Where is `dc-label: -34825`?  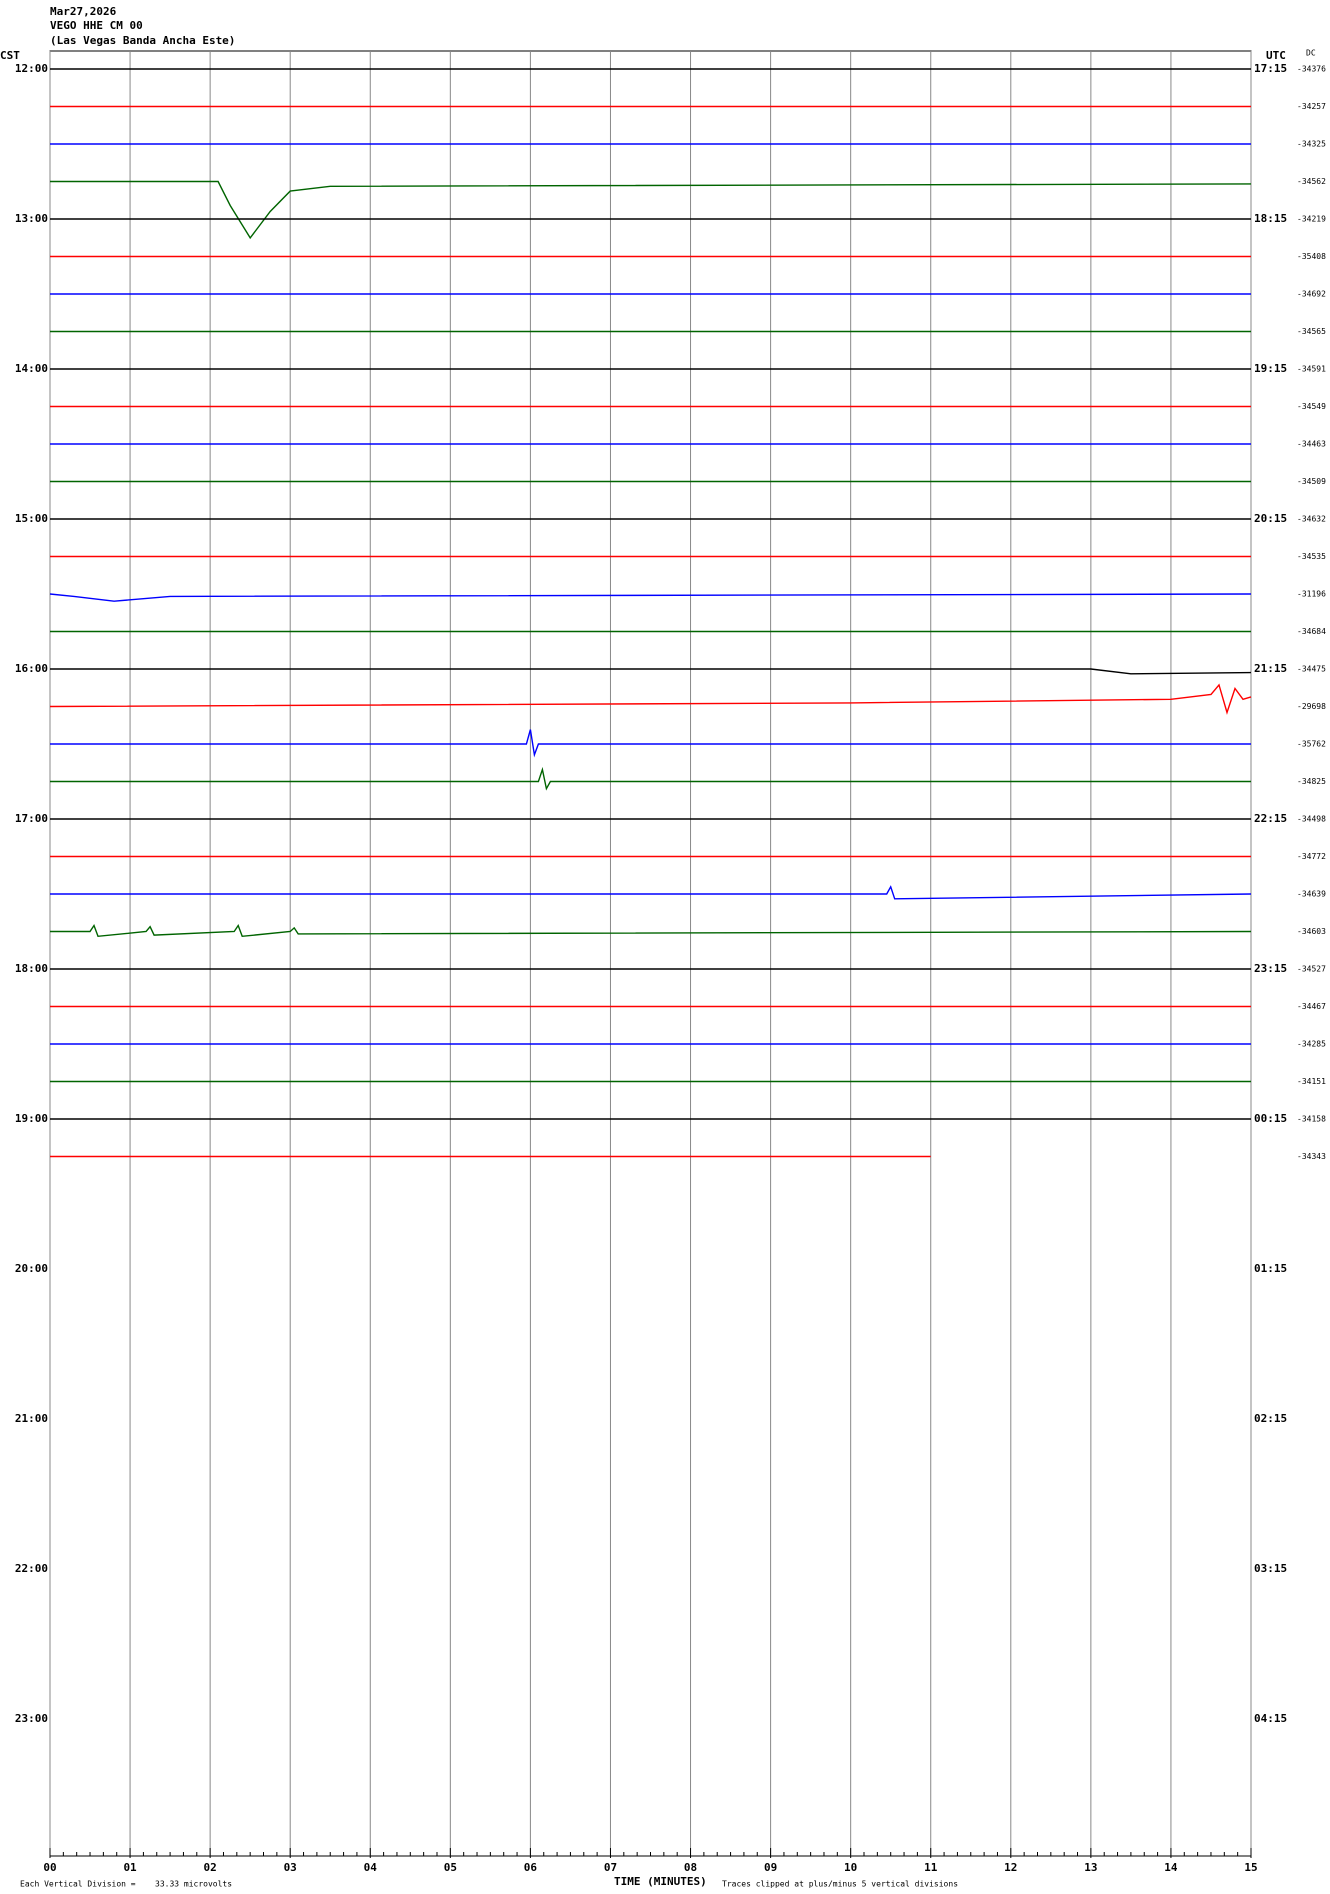 dc-label: -34825 is located at coordinates (1311, 781).